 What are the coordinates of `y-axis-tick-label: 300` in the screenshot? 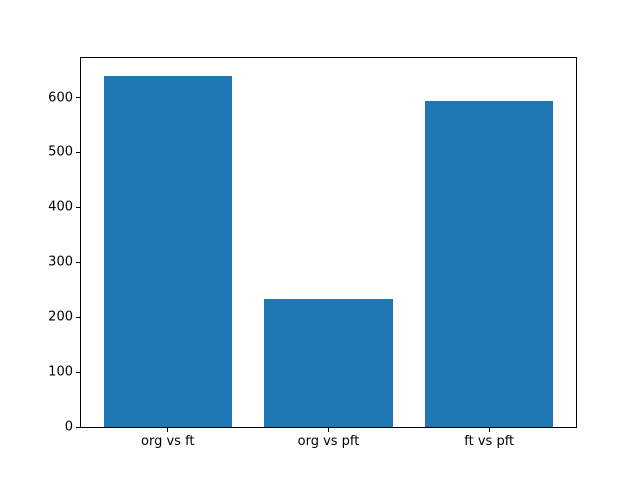 It's located at (60, 262).